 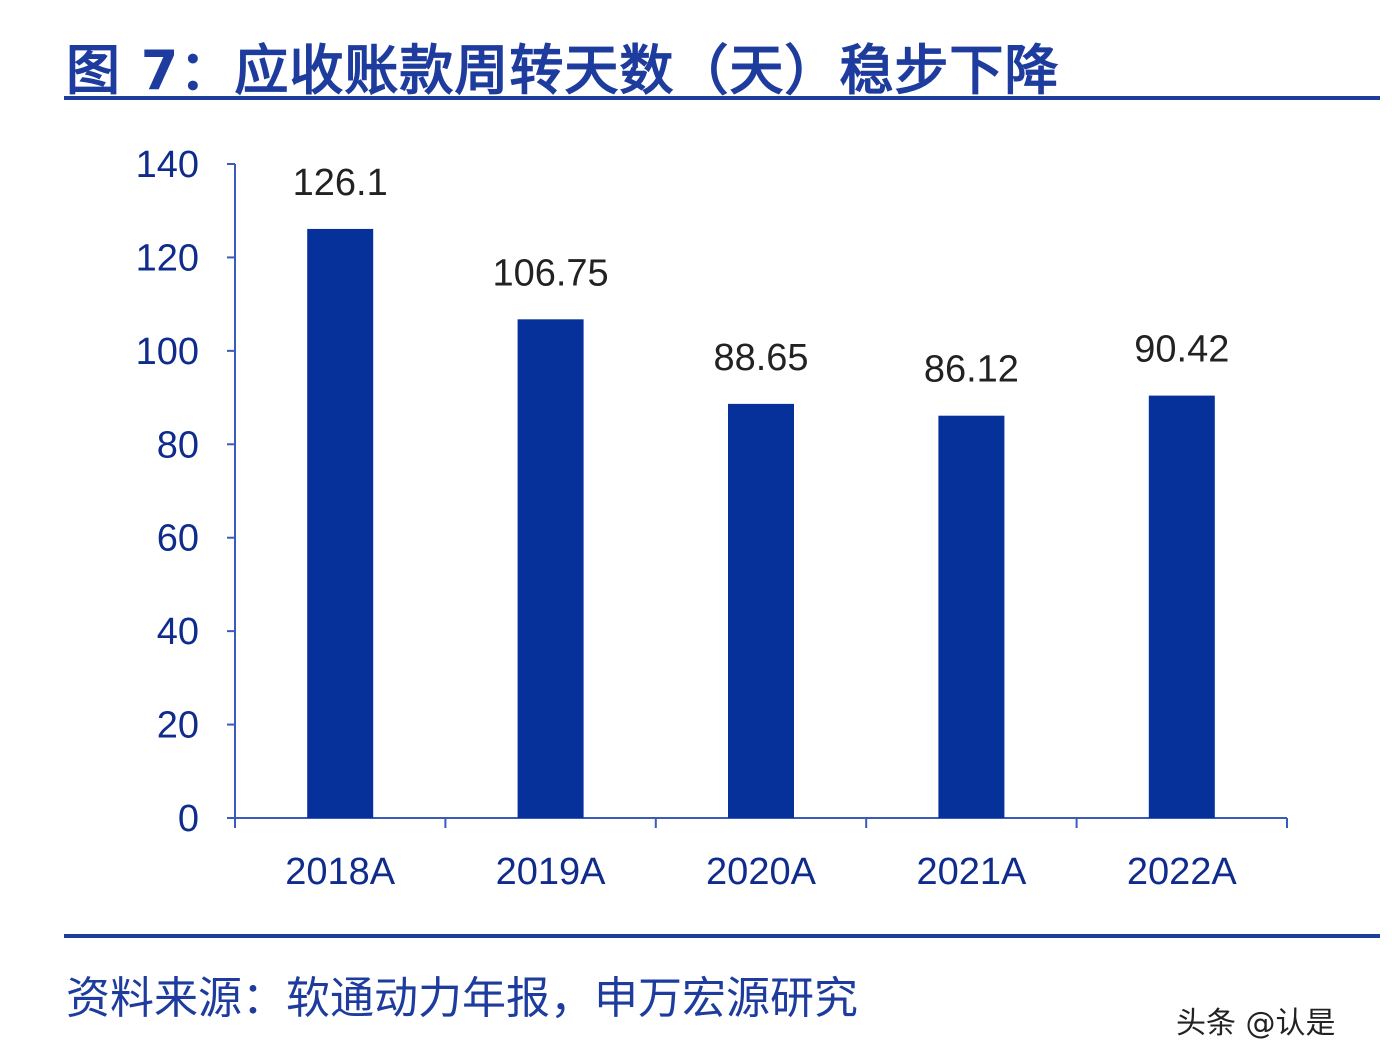 I want to click on x-tick-label-2021A: 2021A, so click(x=971, y=872).